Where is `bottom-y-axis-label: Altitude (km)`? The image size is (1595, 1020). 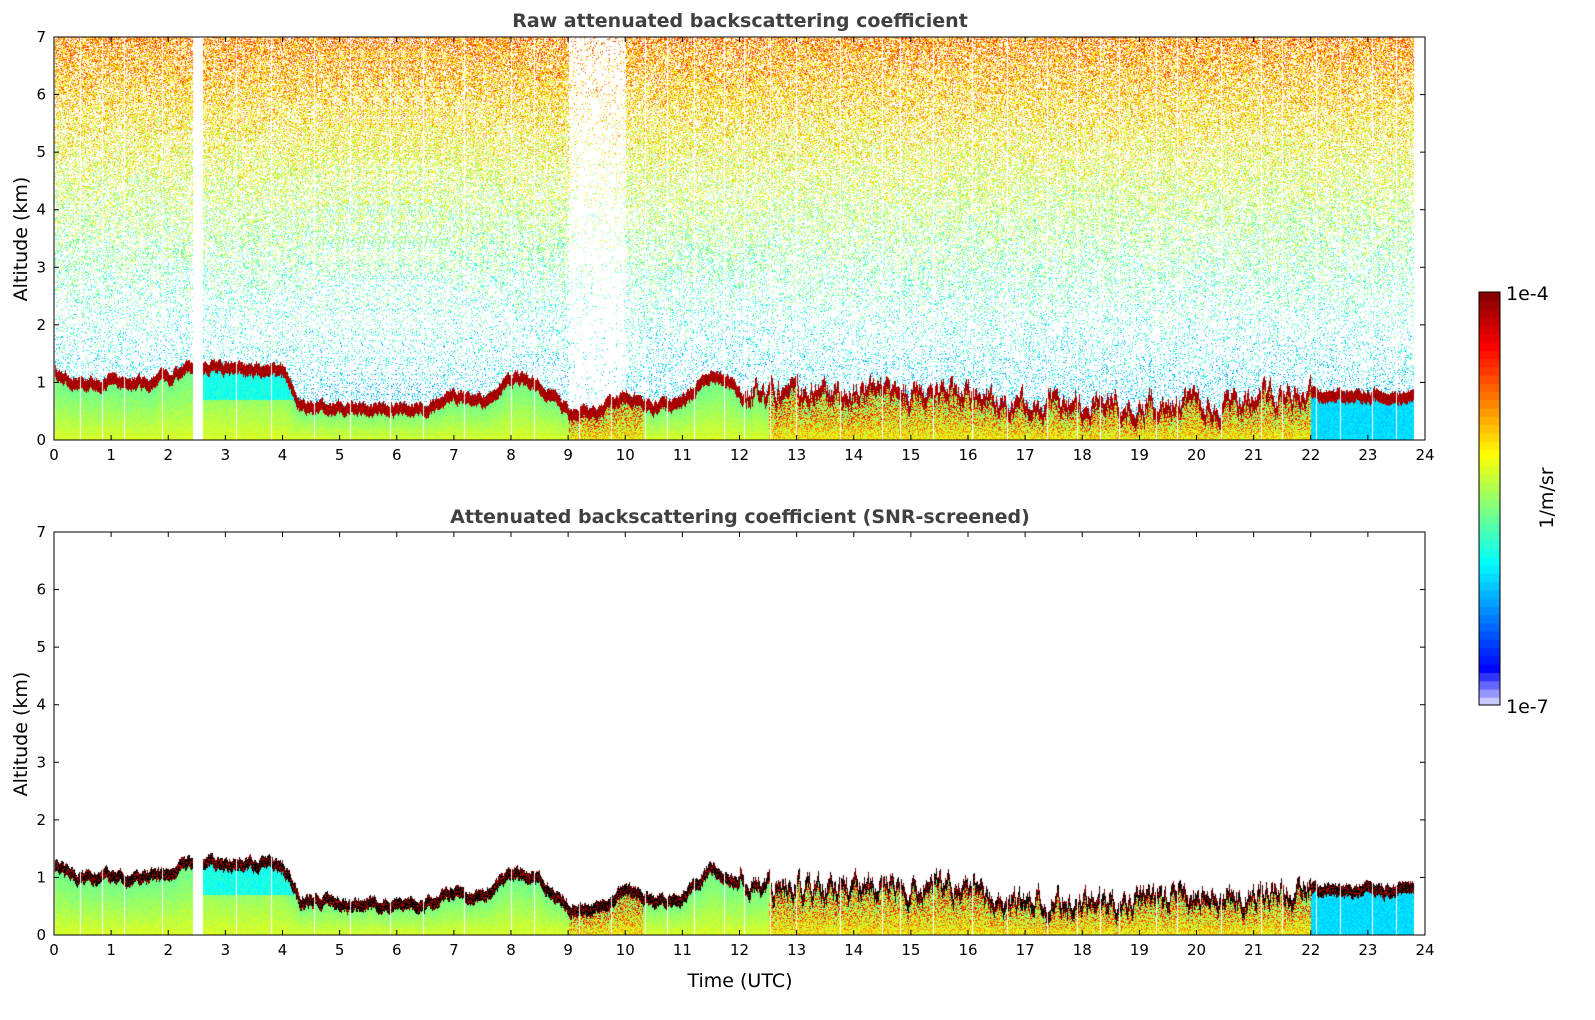
bottom-y-axis-label: Altitude (km) is located at coordinates (21, 734).